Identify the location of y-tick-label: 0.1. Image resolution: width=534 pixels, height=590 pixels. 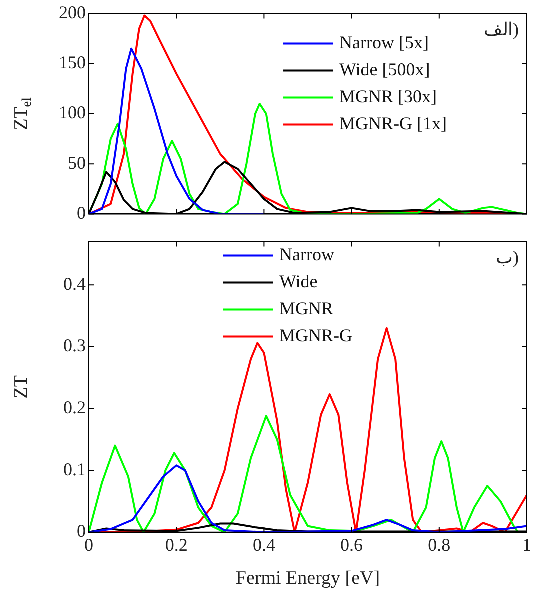
(75, 469).